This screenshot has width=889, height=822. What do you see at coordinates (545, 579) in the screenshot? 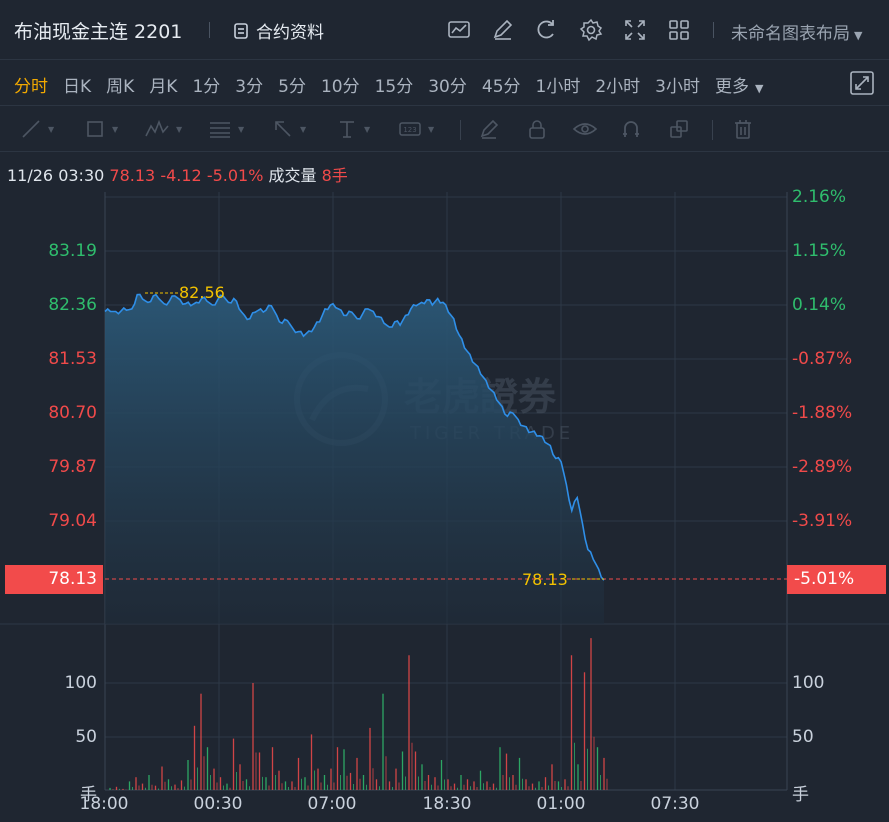
I see `low-marker-label: 78.13` at bounding box center [545, 579].